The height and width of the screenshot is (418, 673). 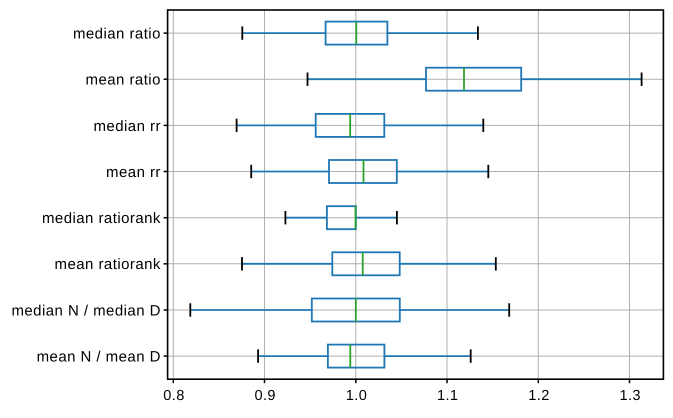 I want to click on svg-text: mean rr, so click(x=133, y=172).